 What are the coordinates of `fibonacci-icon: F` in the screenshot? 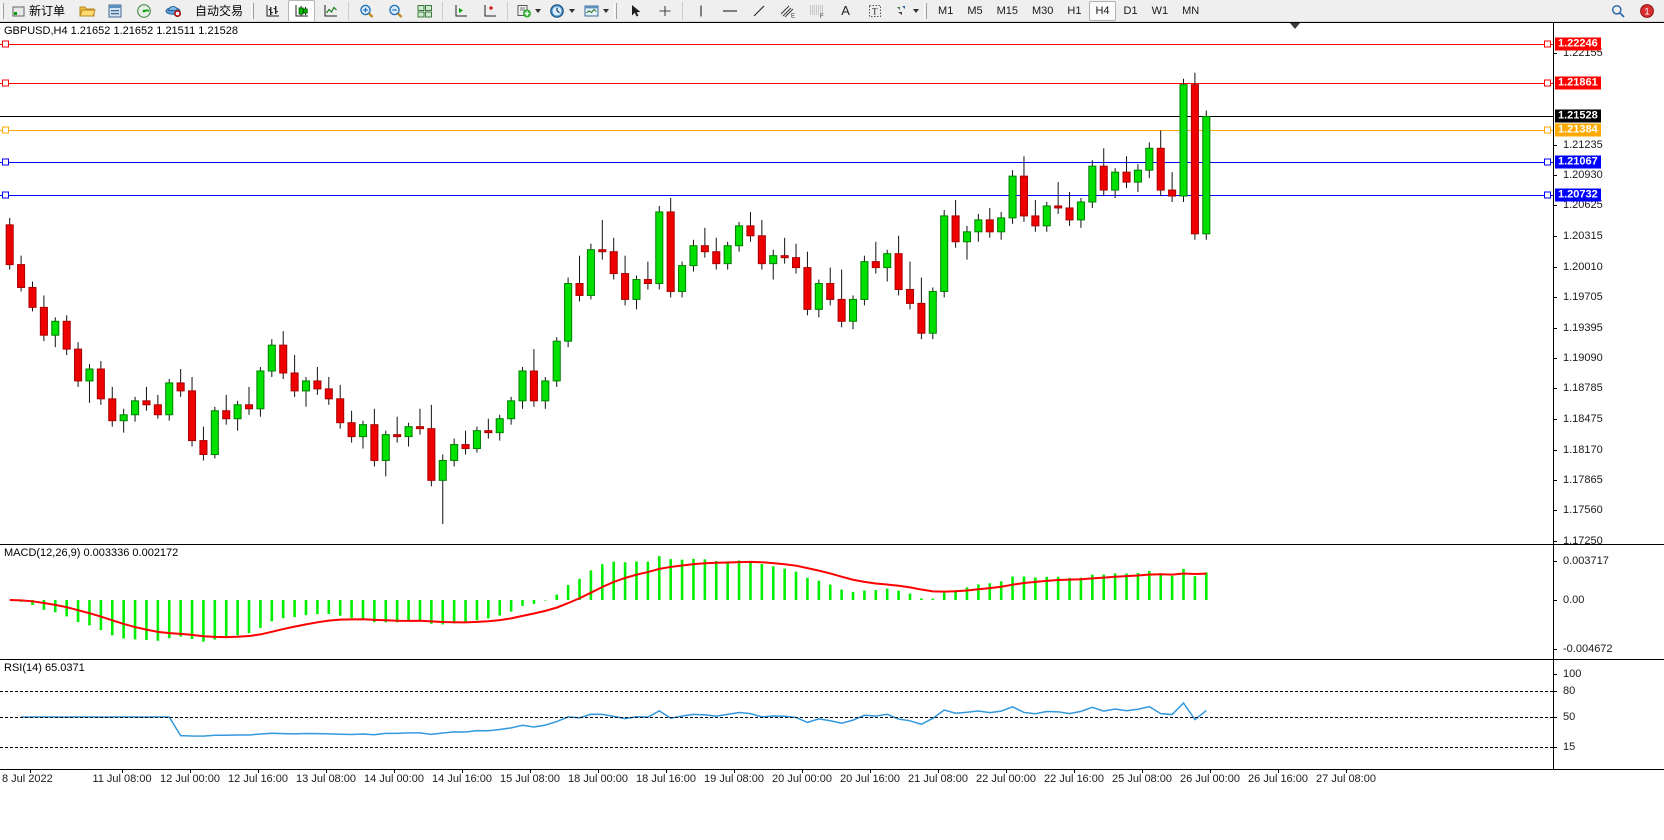 It's located at (816, 12).